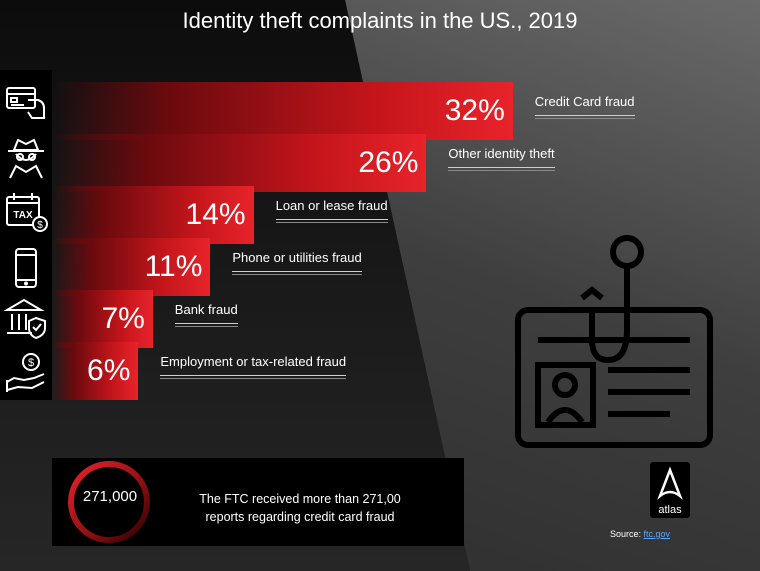 The image size is (760, 571). Describe the element at coordinates (123, 318) in the screenshot. I see `bar-value-label: 7%` at that location.